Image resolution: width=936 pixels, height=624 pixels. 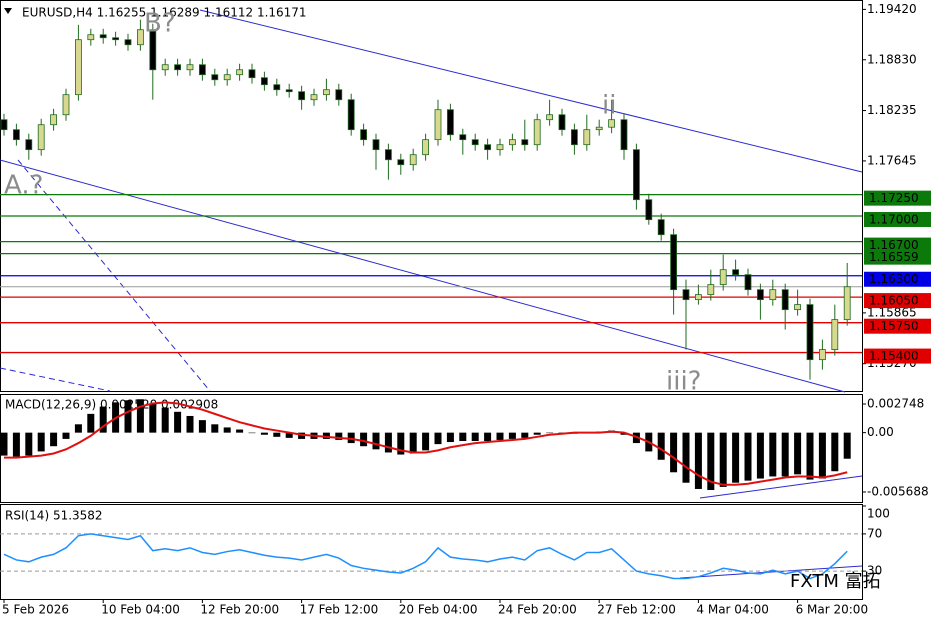 I want to click on y-tick-label: 100, so click(x=878, y=514).